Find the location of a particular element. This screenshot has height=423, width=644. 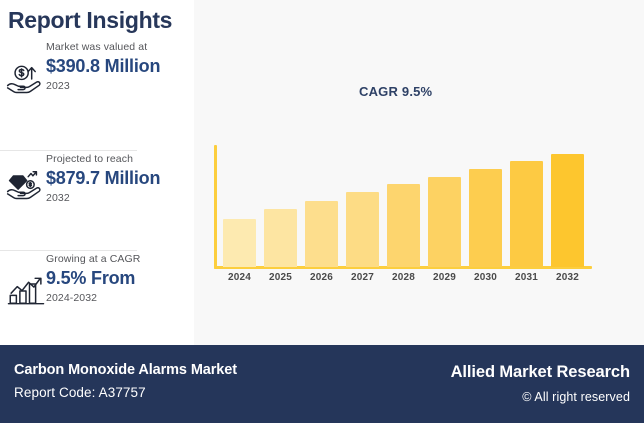

stat-text-cagr: Growing at a CAGR 9.5% From 2024-2032 is located at coordinates (119, 279).